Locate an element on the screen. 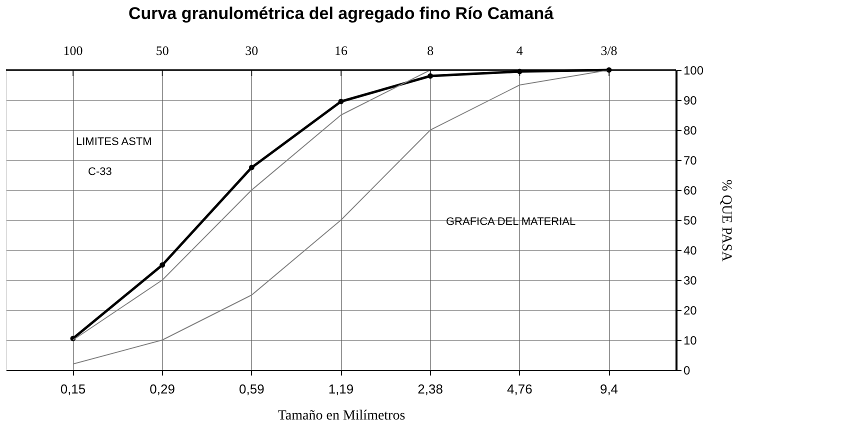 This screenshot has height=441, width=846. y-tick-label: 70 is located at coordinates (691, 161).